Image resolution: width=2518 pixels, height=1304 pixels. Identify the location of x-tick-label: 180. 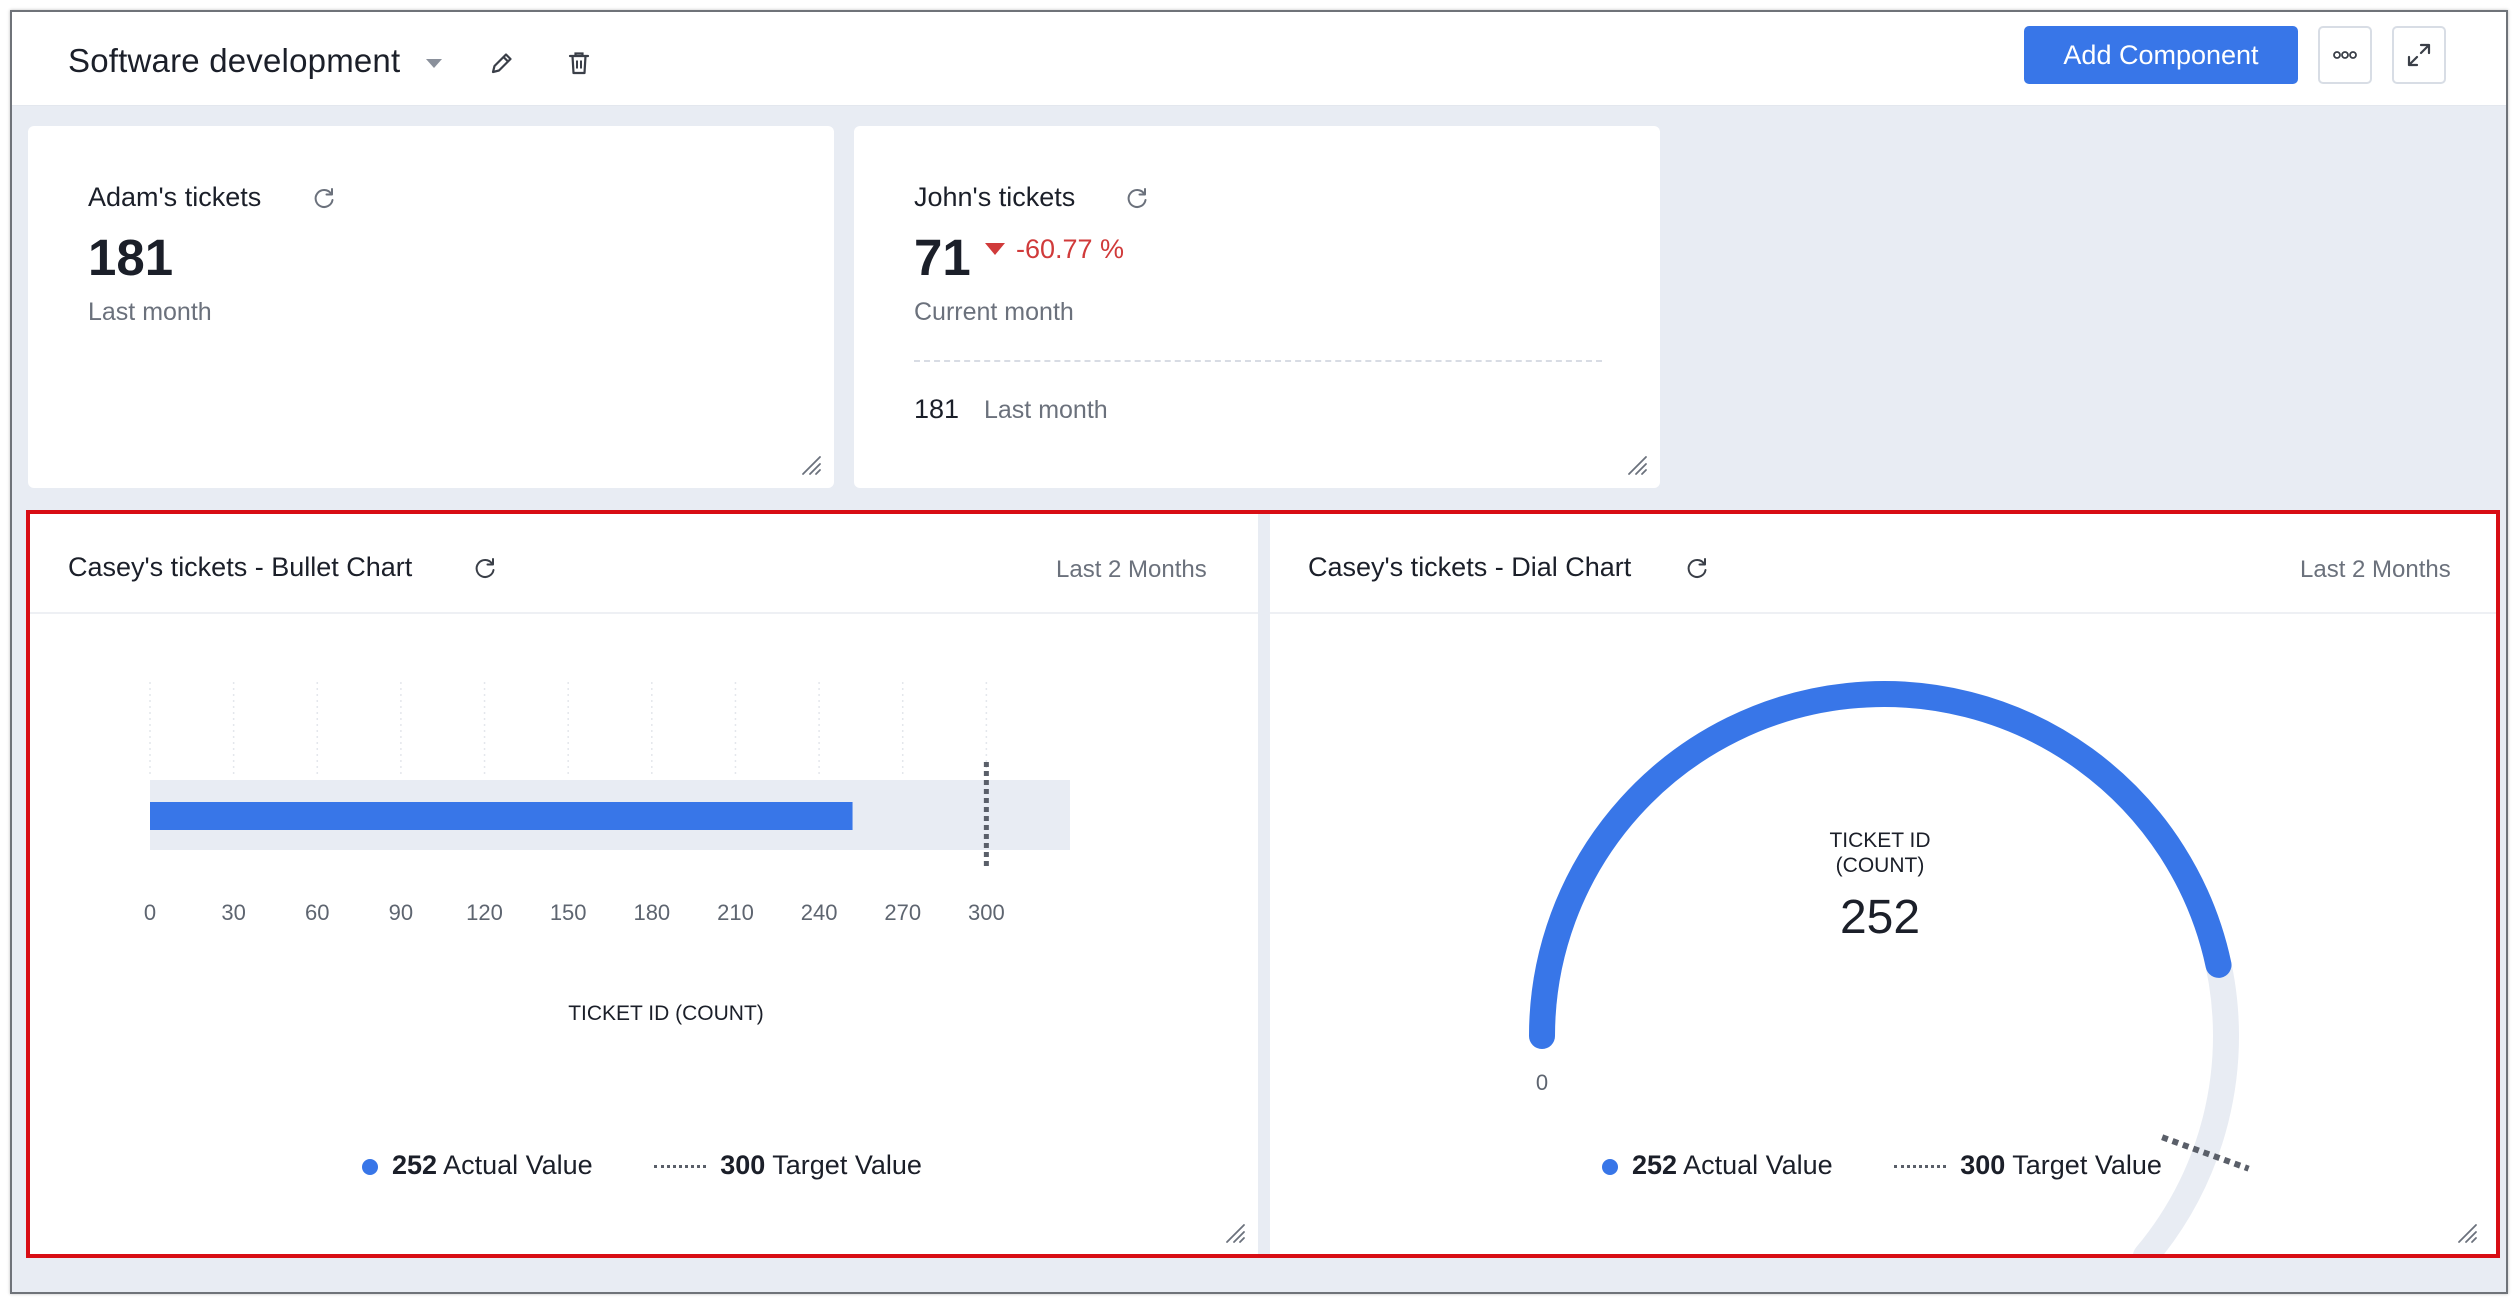
(651, 912).